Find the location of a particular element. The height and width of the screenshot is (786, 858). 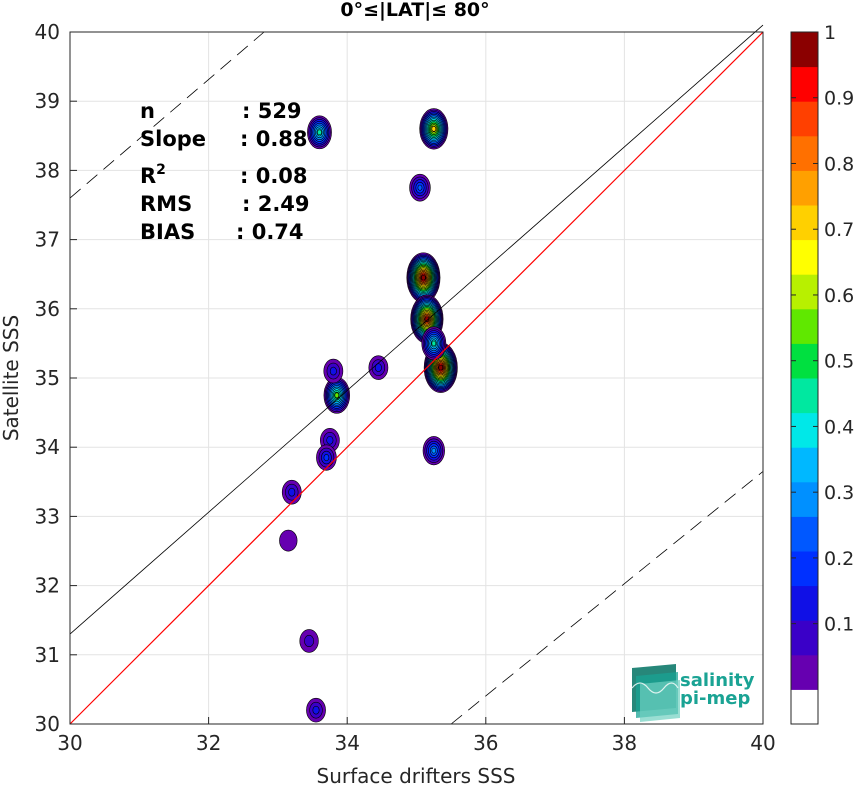

colorbar-tick-label: 0.7 is located at coordinates (839, 230).